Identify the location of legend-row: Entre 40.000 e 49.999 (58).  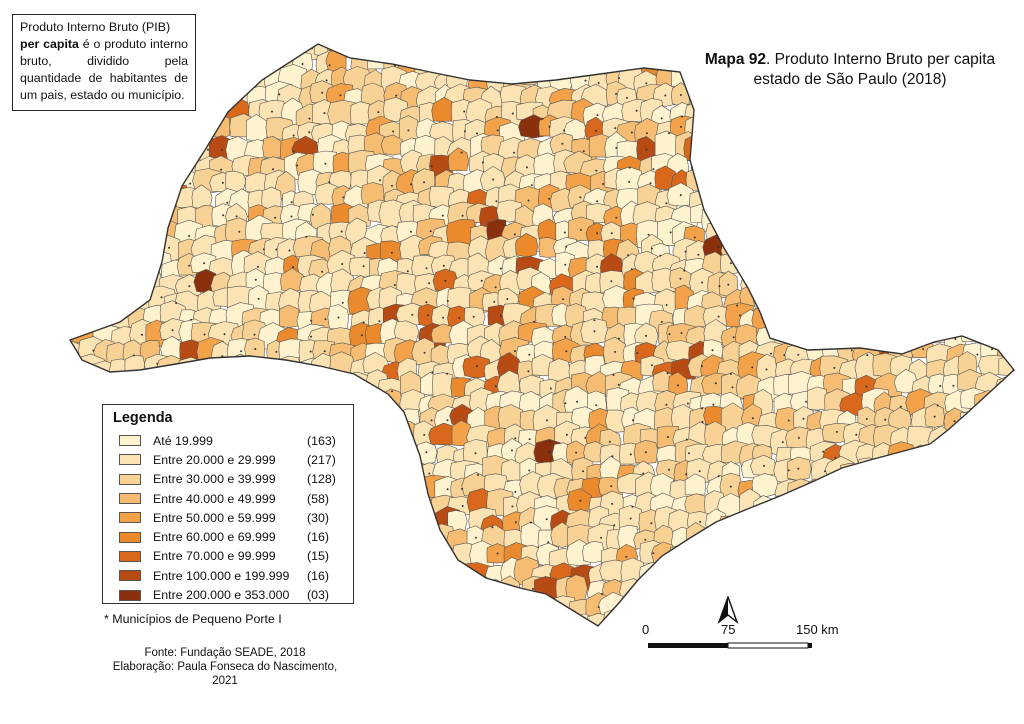
(228, 498).